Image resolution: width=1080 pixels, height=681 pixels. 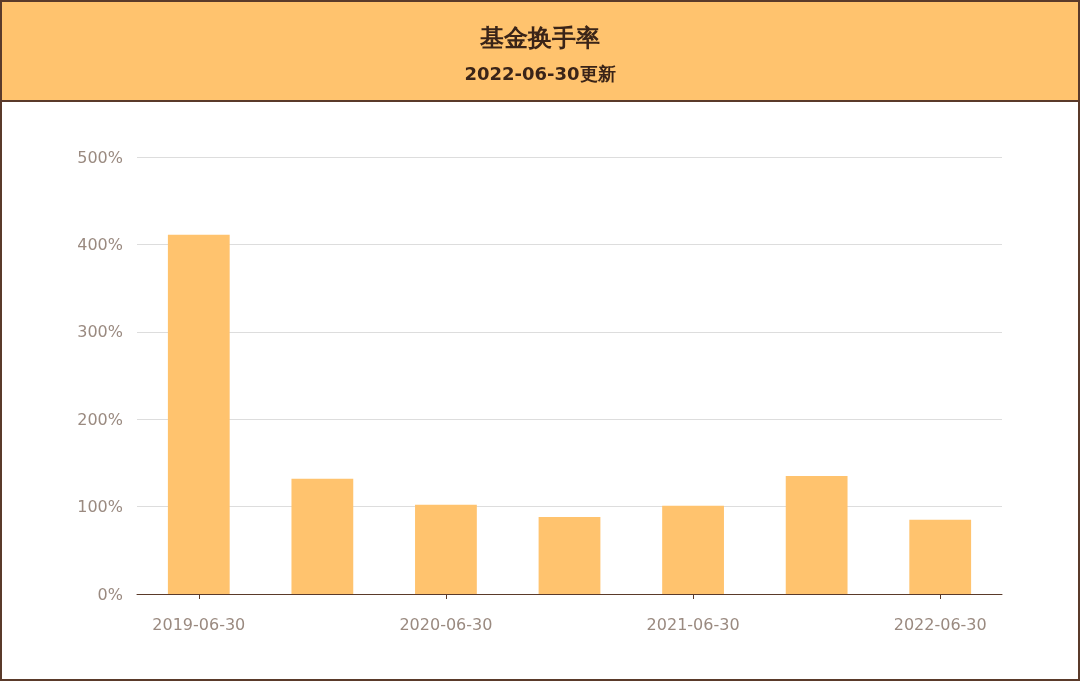 What do you see at coordinates (540, 38) in the screenshot?
I see `chart-title: 基金换手率` at bounding box center [540, 38].